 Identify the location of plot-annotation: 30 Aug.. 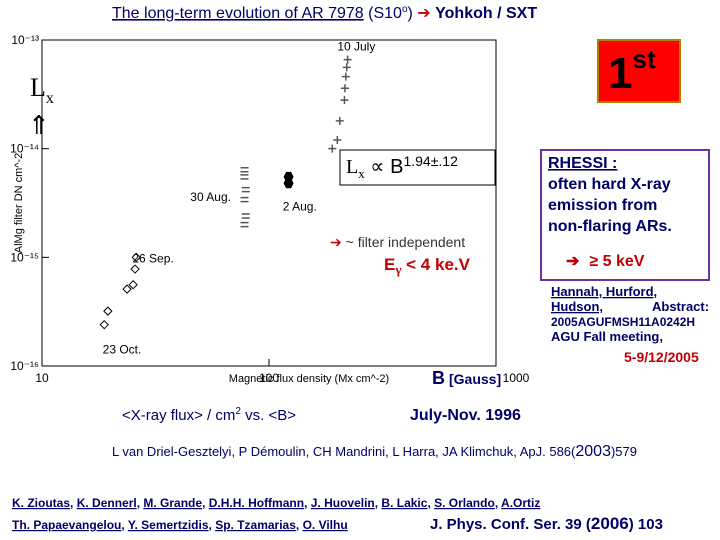
(210, 197).